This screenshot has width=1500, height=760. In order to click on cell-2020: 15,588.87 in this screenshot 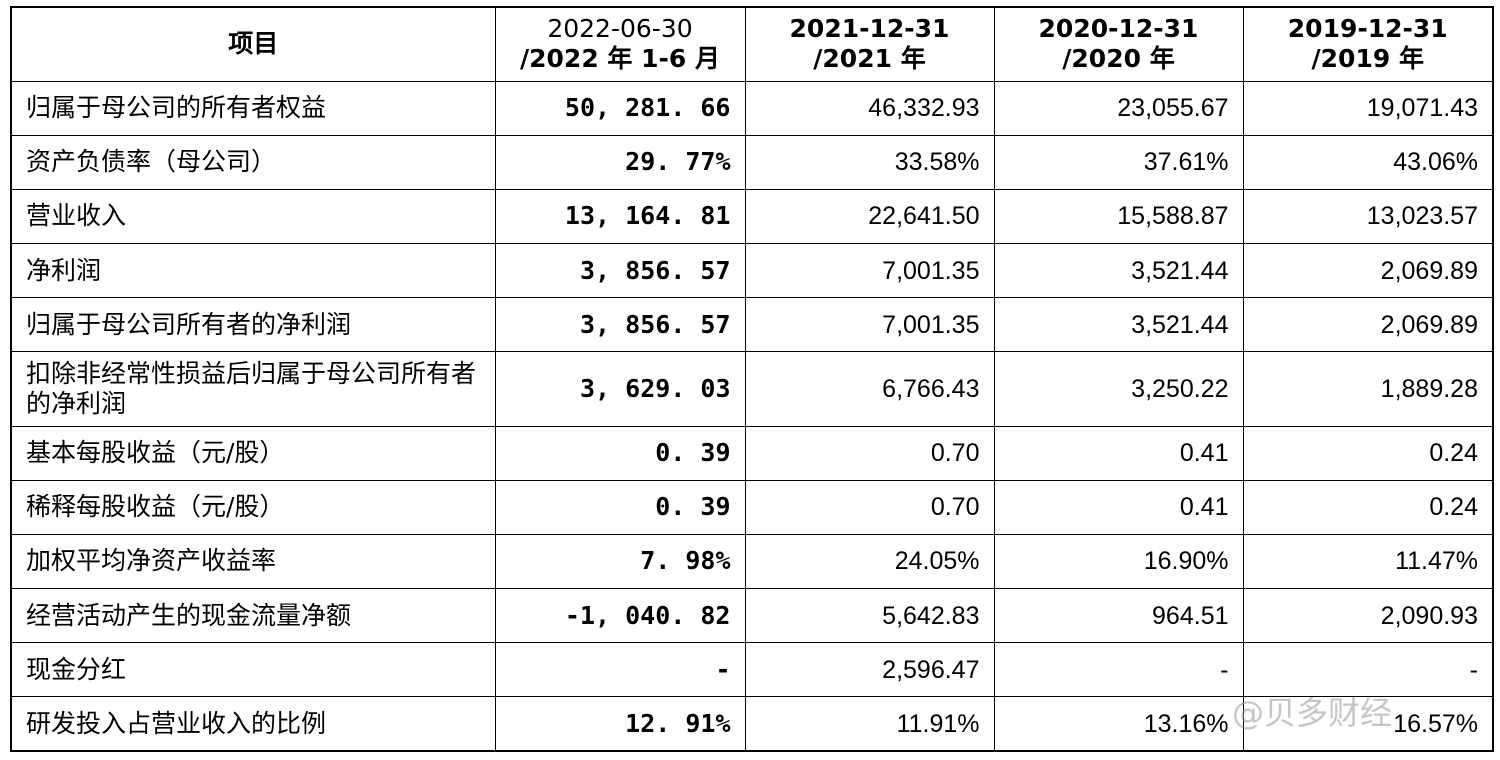, I will do `click(1118, 216)`.